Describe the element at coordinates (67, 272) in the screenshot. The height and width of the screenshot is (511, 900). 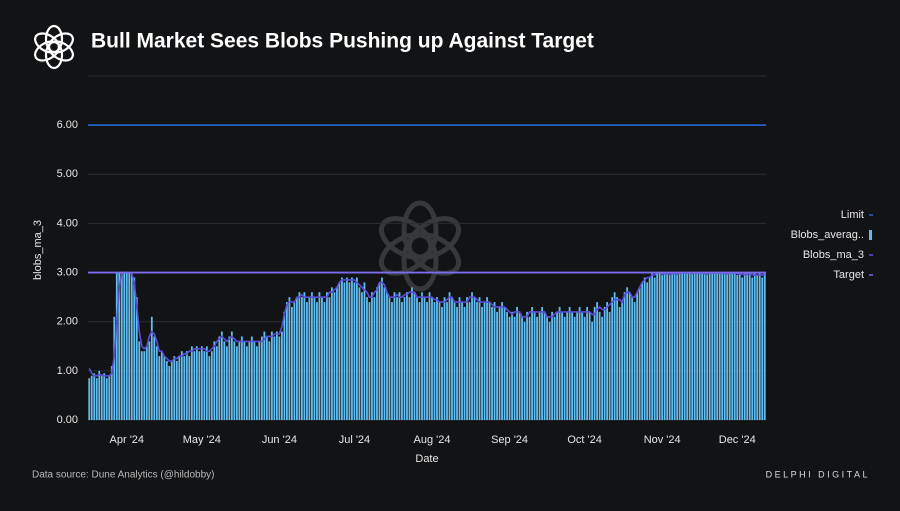
I see `y-tick-label: 3.00` at that location.